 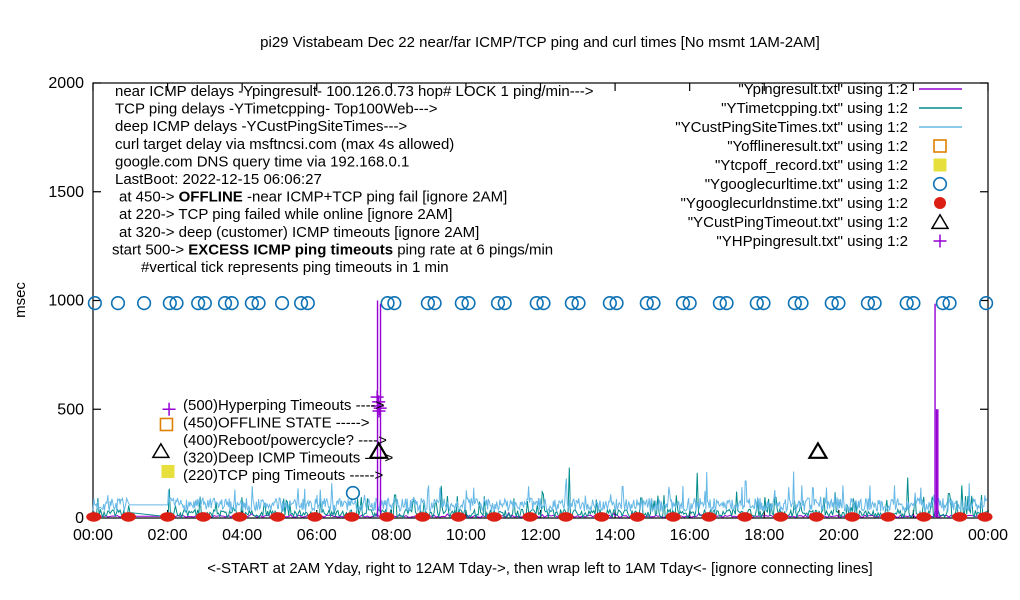 What do you see at coordinates (161, 450) in the screenshot?
I see `event-marker-triangle` at bounding box center [161, 450].